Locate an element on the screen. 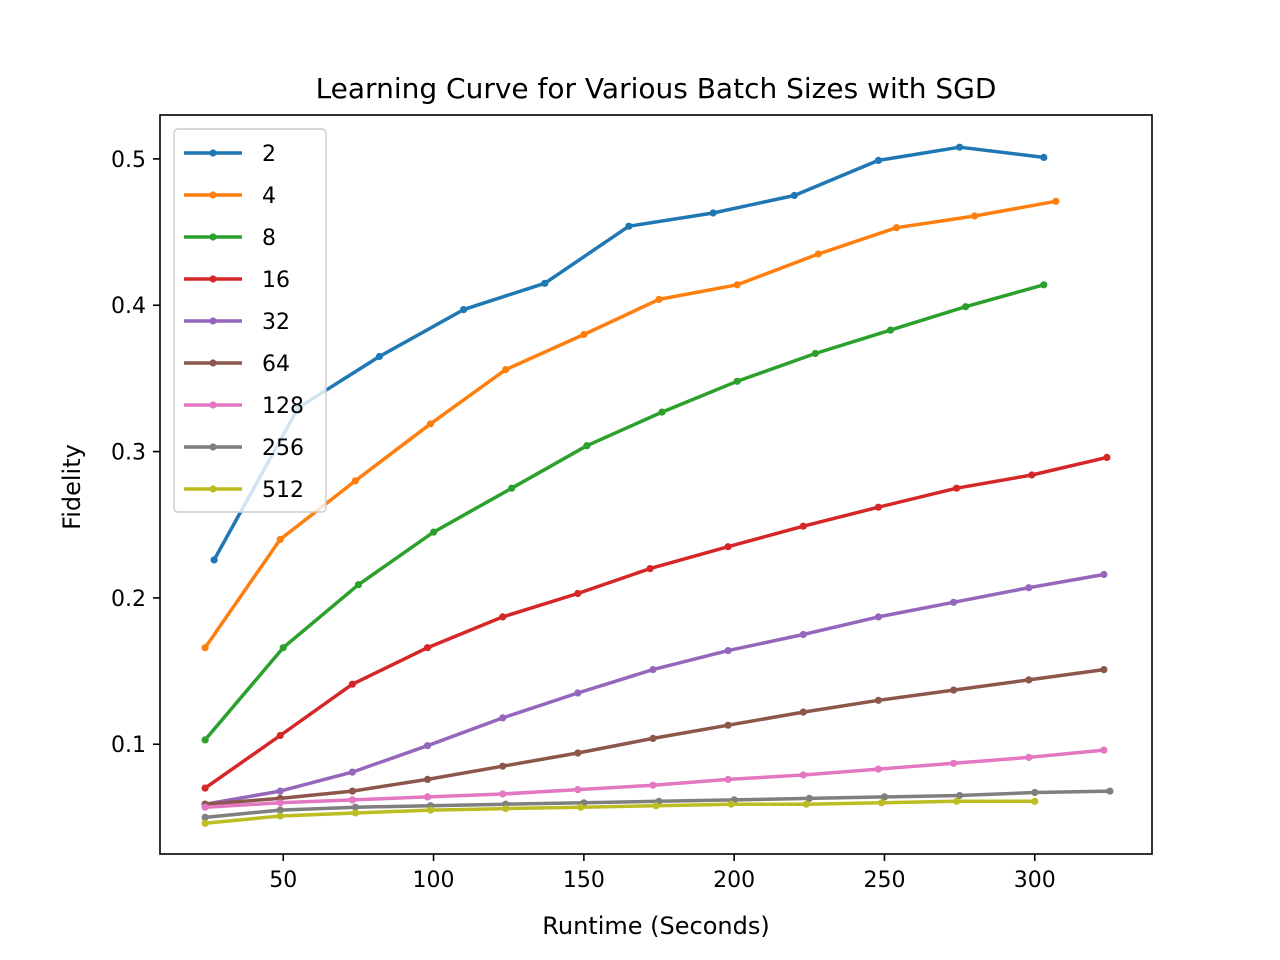 This screenshot has height=960, width=1280. x-tick-label-200: 200 is located at coordinates (734, 880).